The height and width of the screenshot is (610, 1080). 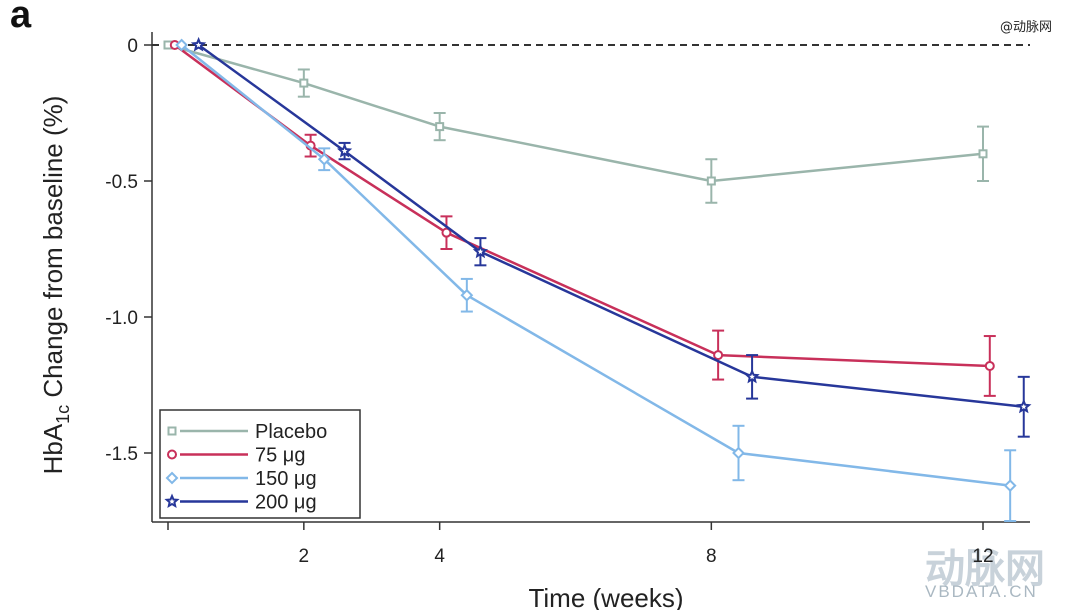 I want to click on watermark-brand-en: VBDATA.CN, so click(x=981, y=591).